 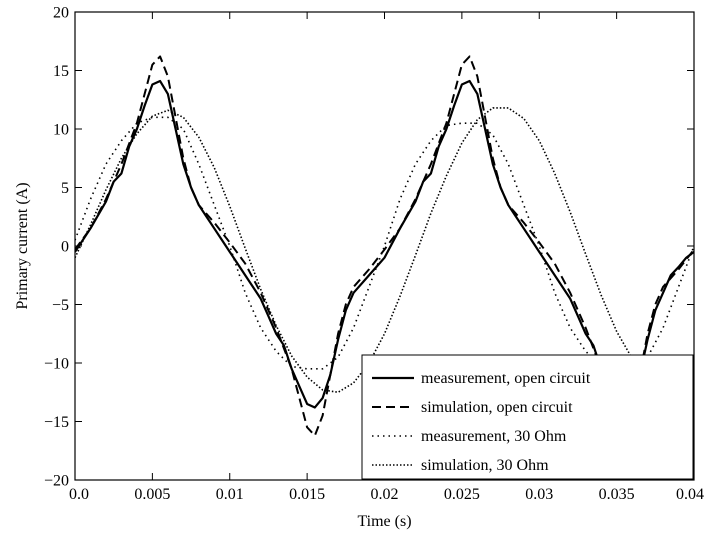 I want to click on y-axis-label: Primary current (A), so click(x=22, y=245).